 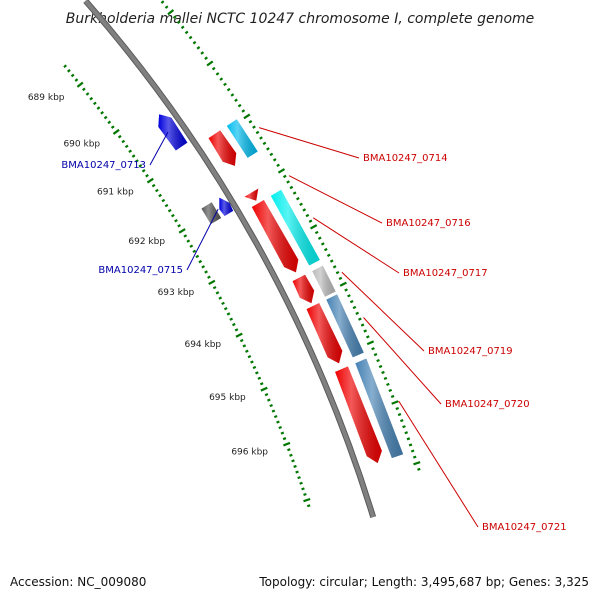 I want to click on gene-label-g0721: BMA10247_0721, so click(x=524, y=527).